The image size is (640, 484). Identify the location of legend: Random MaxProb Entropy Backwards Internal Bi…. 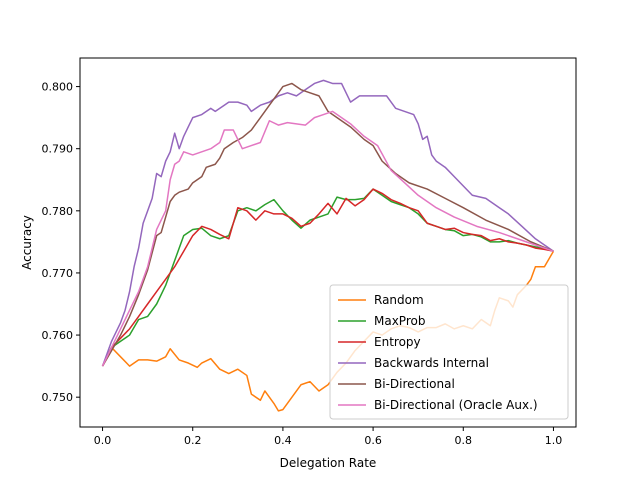
(449, 352).